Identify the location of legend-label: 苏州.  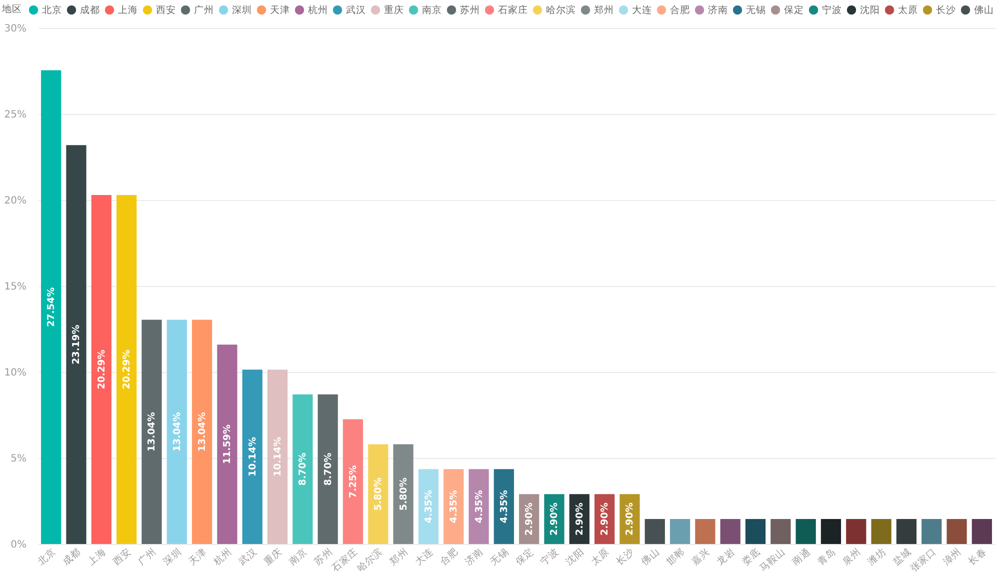
(470, 10).